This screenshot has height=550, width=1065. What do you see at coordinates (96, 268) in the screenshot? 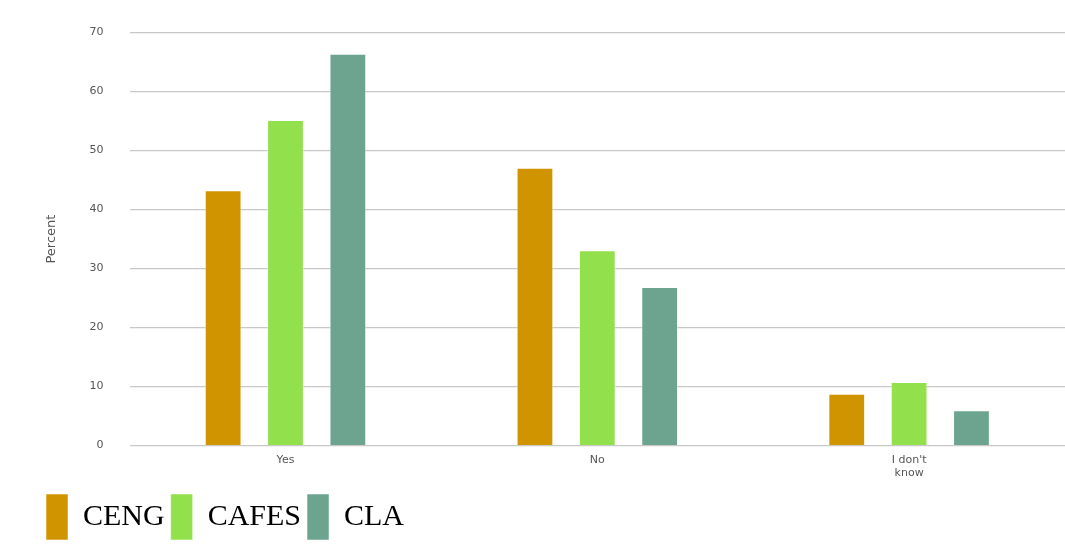
I see `y-tick-label: 30` at bounding box center [96, 268].